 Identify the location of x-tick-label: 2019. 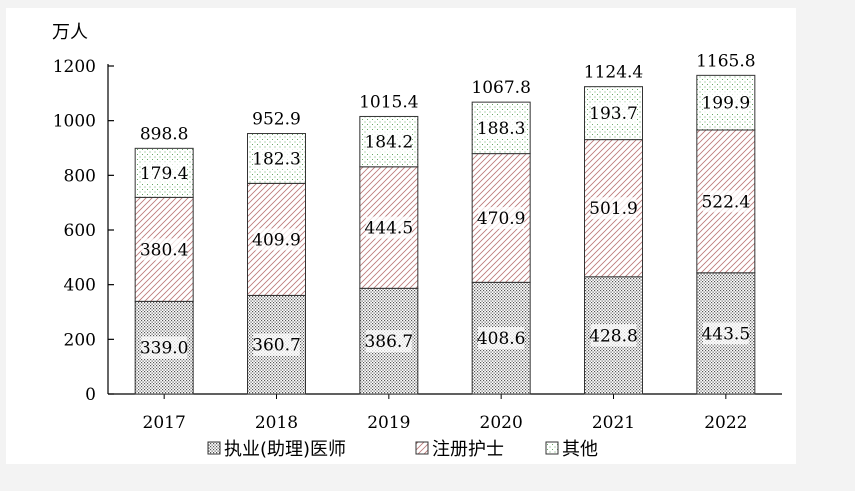
(388, 423).